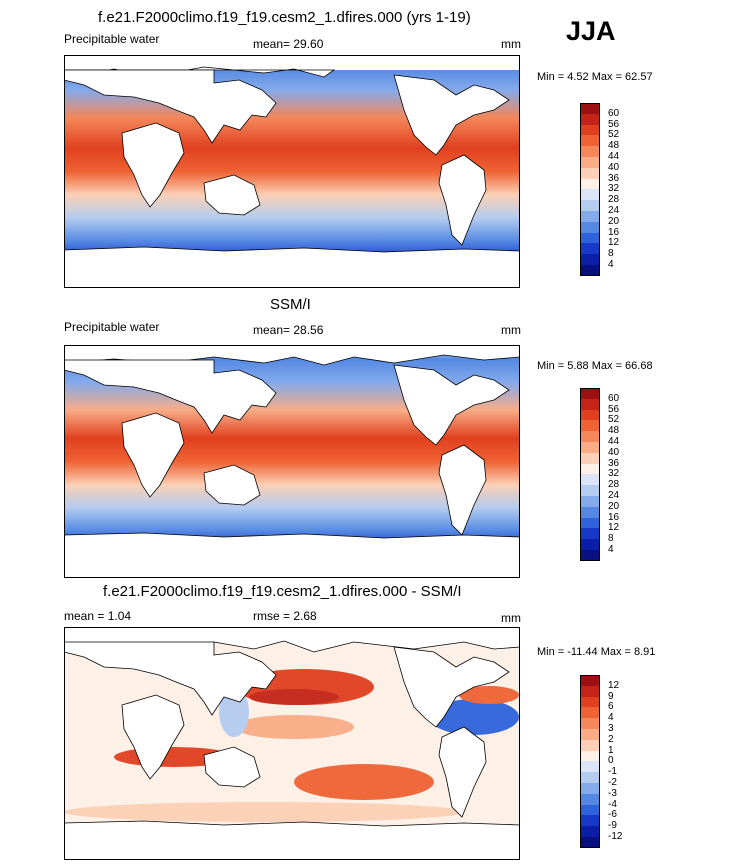 This screenshot has height=865, width=732. I want to click on colorbar-label: 24, so click(614, 495).